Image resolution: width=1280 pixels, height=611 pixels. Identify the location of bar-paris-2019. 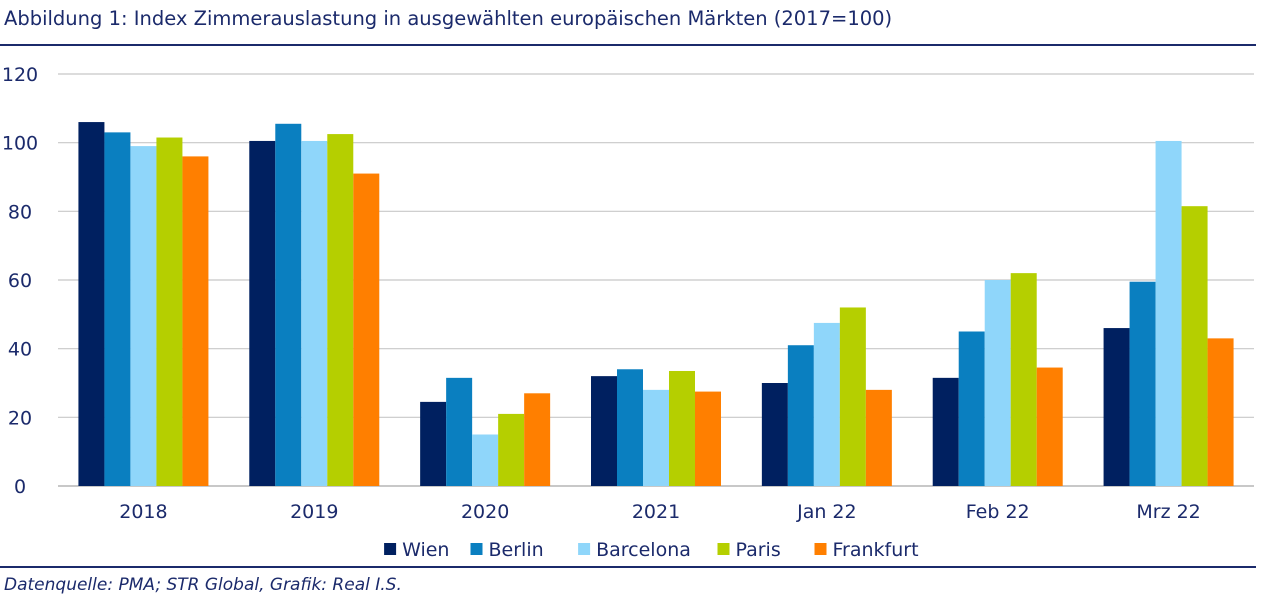
(340, 310).